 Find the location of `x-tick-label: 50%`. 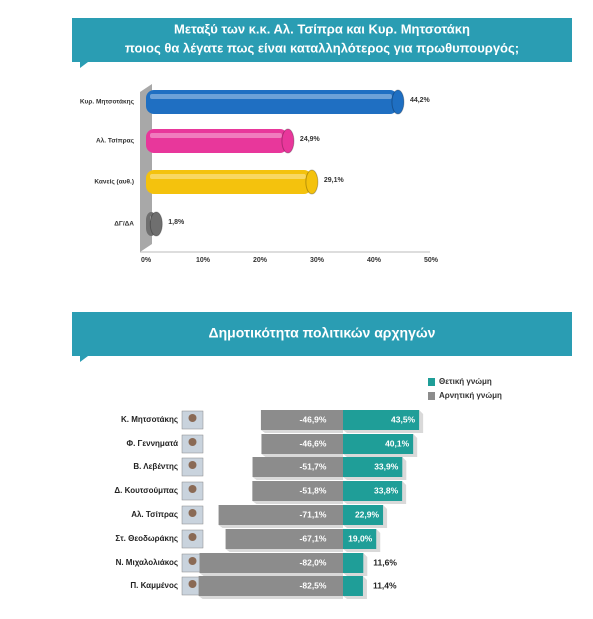

x-tick-label: 50% is located at coordinates (431, 260).